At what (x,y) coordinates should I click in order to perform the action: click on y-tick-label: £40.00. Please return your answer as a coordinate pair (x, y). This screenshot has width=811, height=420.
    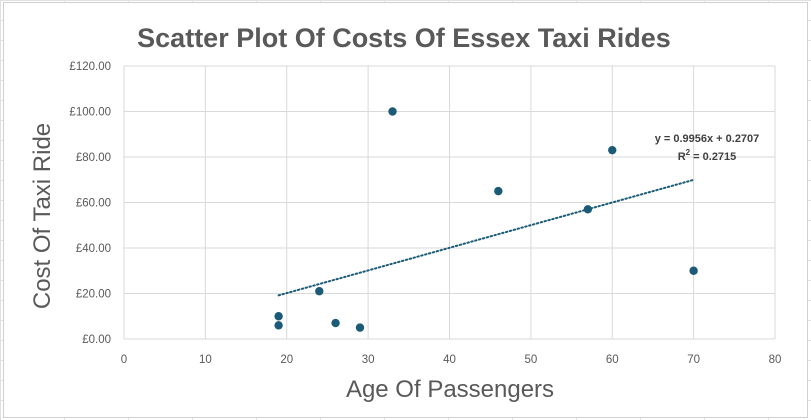
    Looking at the image, I should click on (93, 249).